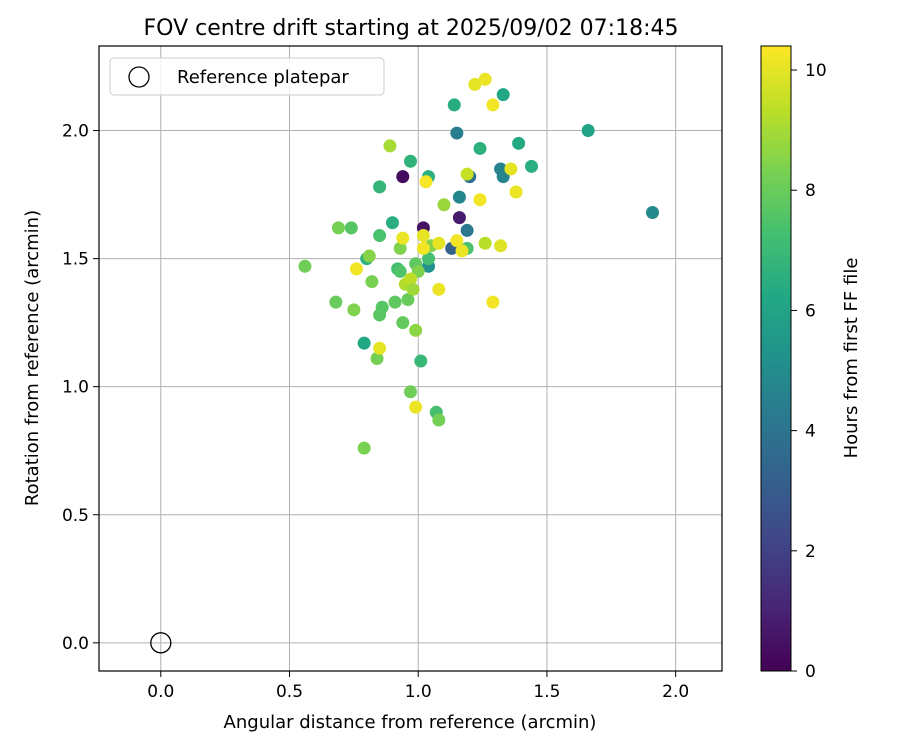 This screenshot has height=750, width=900. Describe the element at coordinates (410, 722) in the screenshot. I see `x-axis-label: Angular distance from reference (arcmin)` at that location.